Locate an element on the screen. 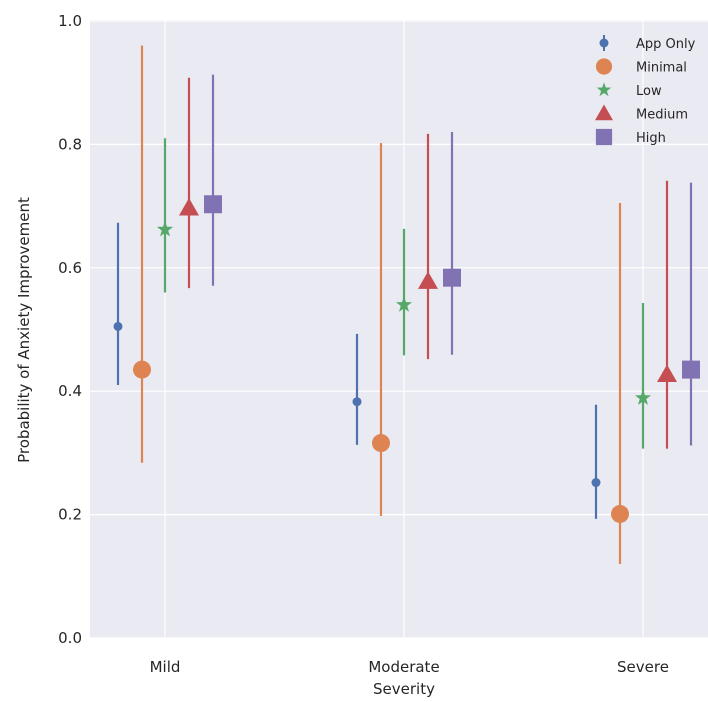  y-tick-label: 0.8 is located at coordinates (70, 144).